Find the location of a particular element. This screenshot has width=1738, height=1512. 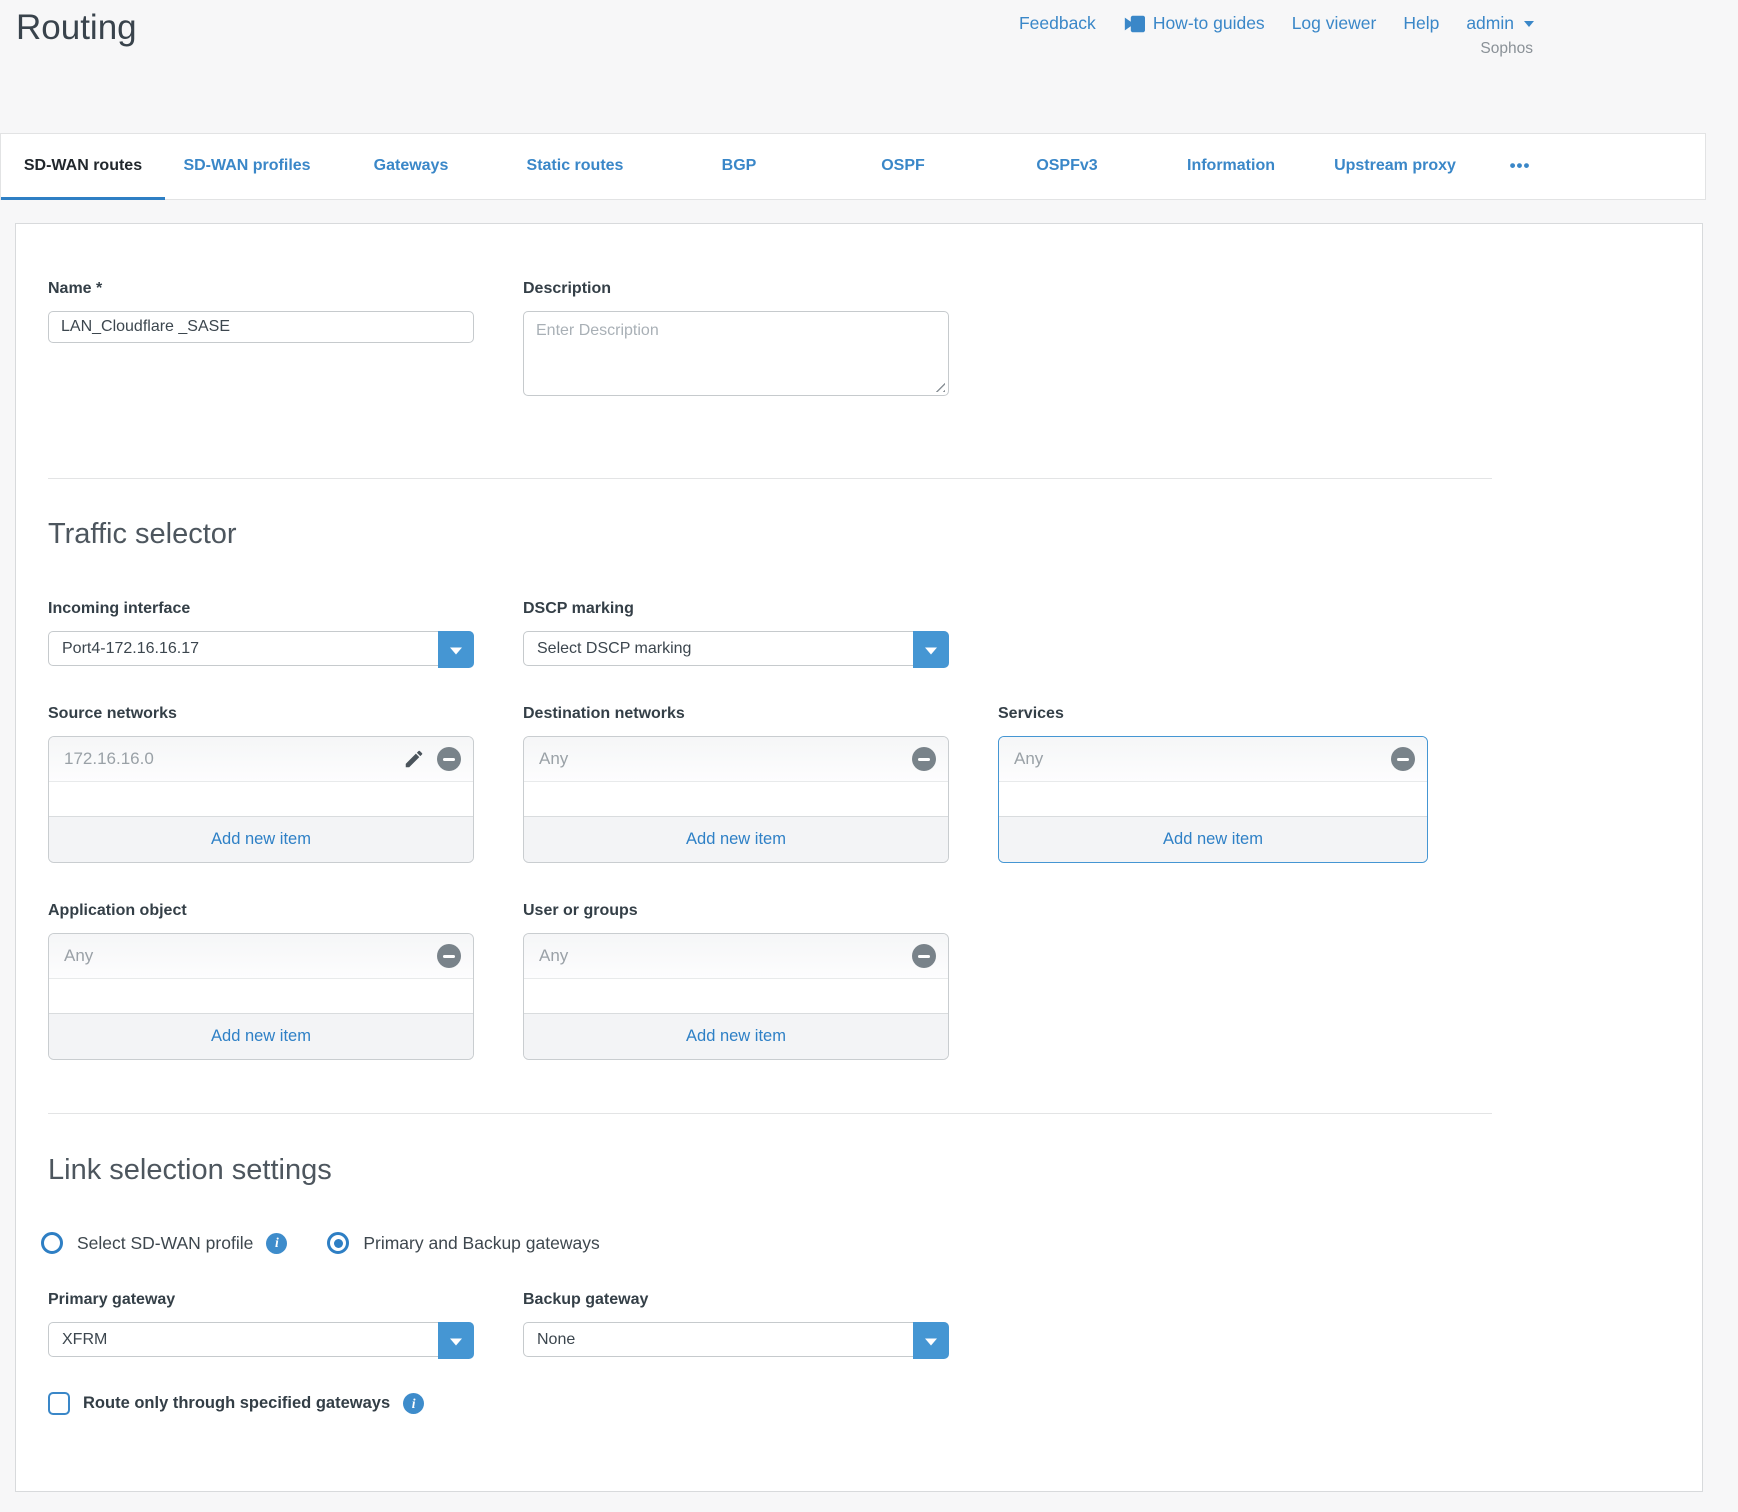

help-link: Help is located at coordinates (1421, 23).